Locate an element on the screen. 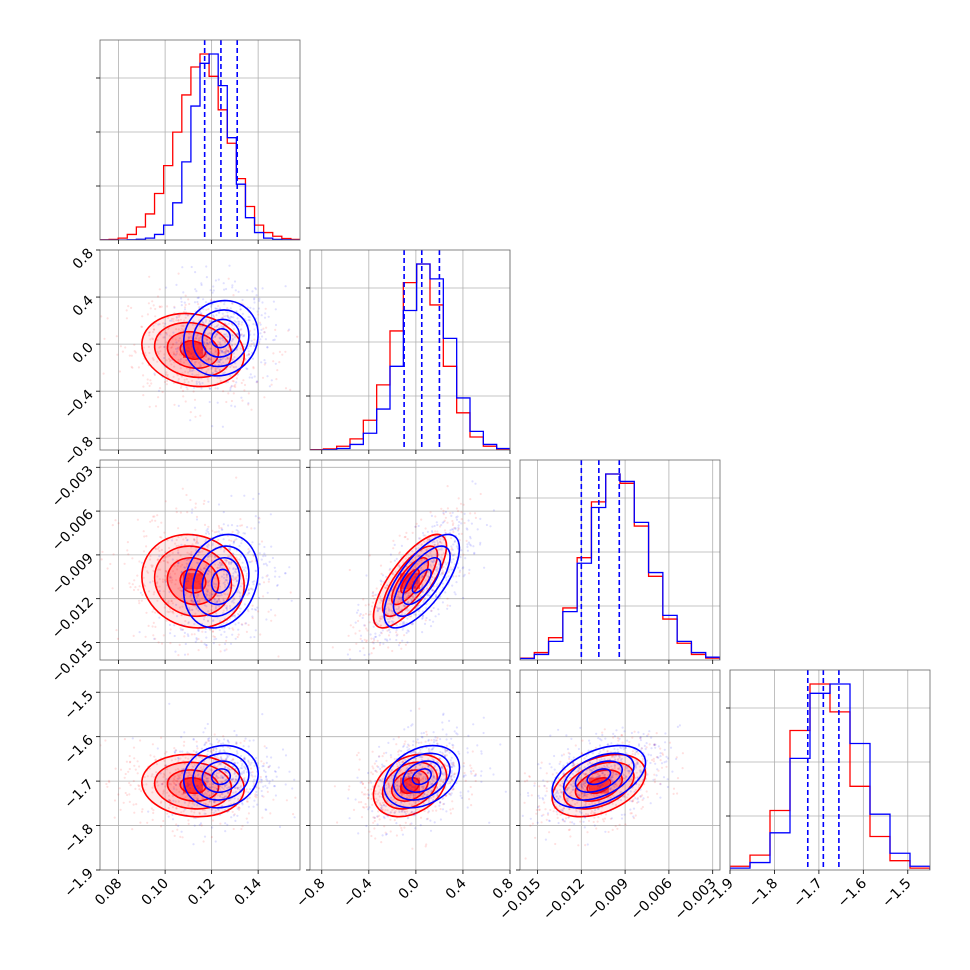 The width and height of the screenshot is (970, 970). y-tick-label: −0.006 is located at coordinates (73, 531).